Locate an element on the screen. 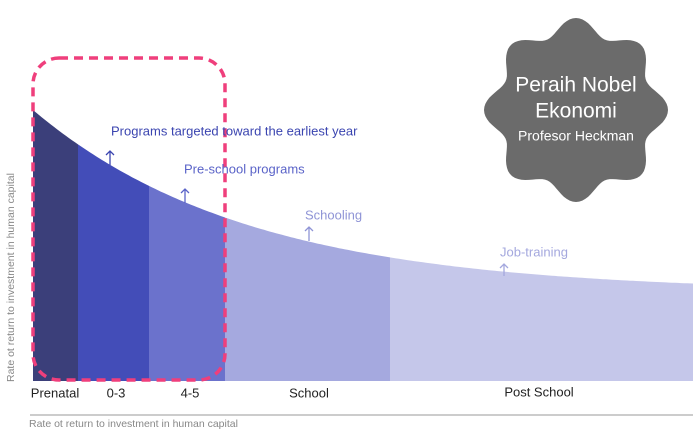 This screenshot has width=698, height=431. badge-line: Profesor Heckman is located at coordinates (576, 136).